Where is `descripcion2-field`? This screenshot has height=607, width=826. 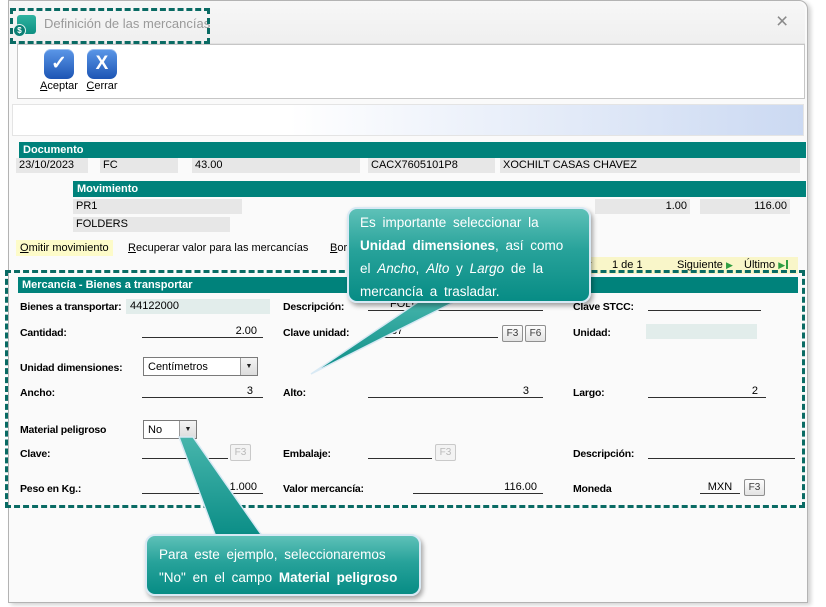
descripcion2-field is located at coordinates (721, 452).